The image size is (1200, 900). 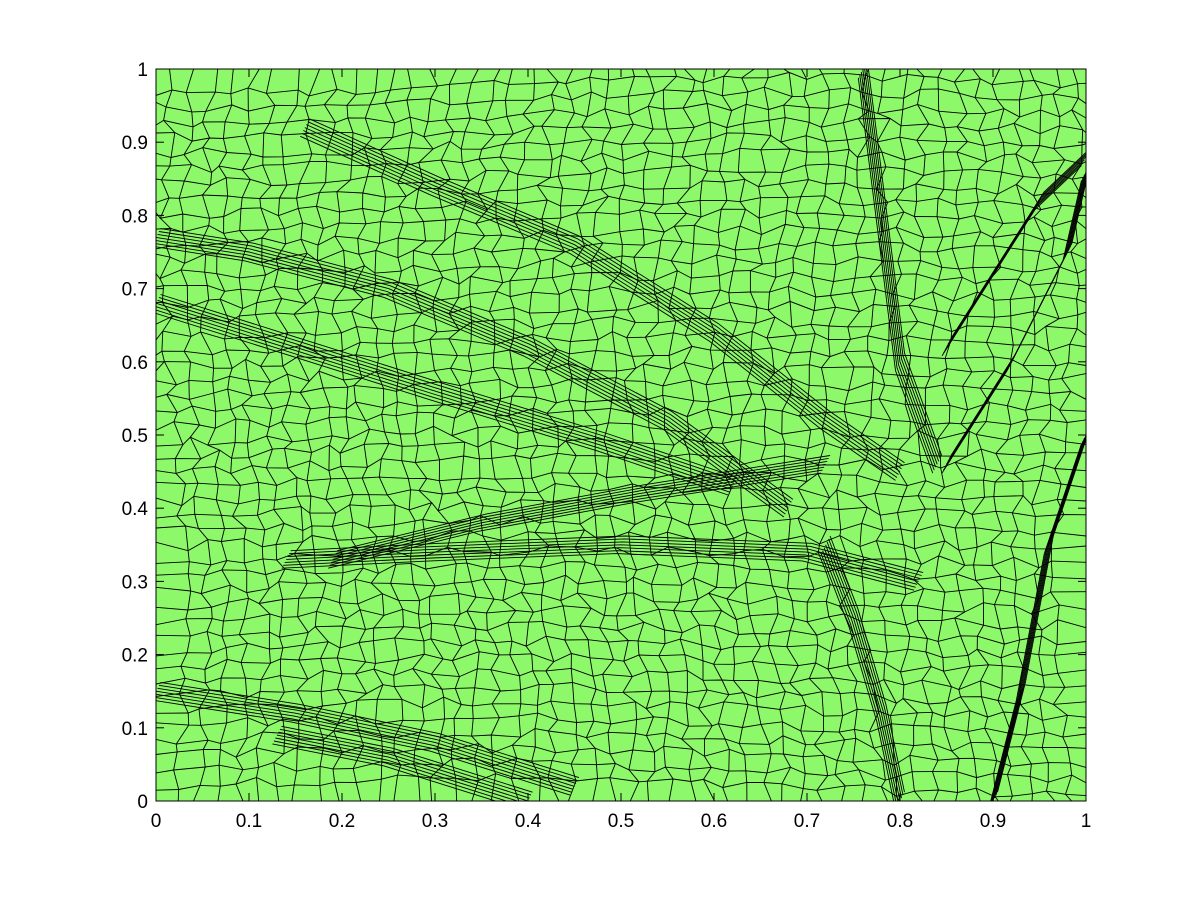 What do you see at coordinates (156, 821) in the screenshot?
I see `x-tick-label: 0` at bounding box center [156, 821].